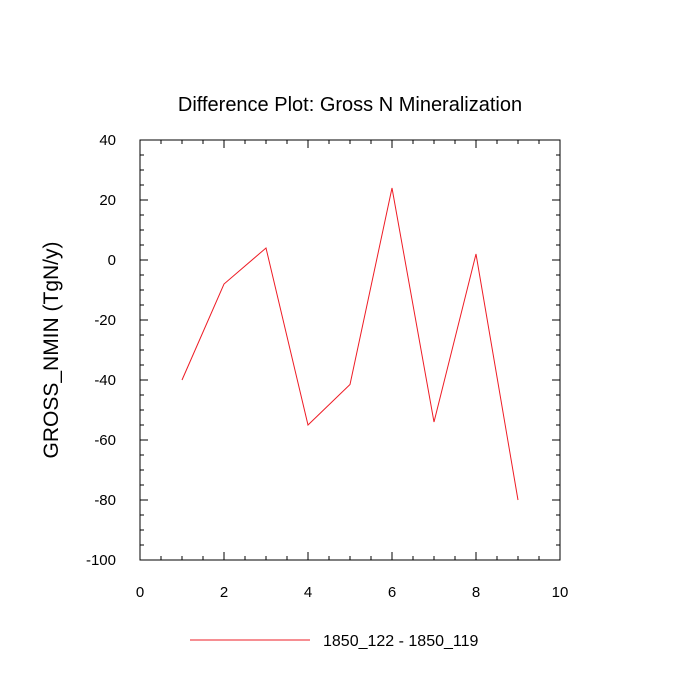 The image size is (700, 700). Describe the element at coordinates (101, 560) in the screenshot. I see `y-tick-label: -100` at that location.